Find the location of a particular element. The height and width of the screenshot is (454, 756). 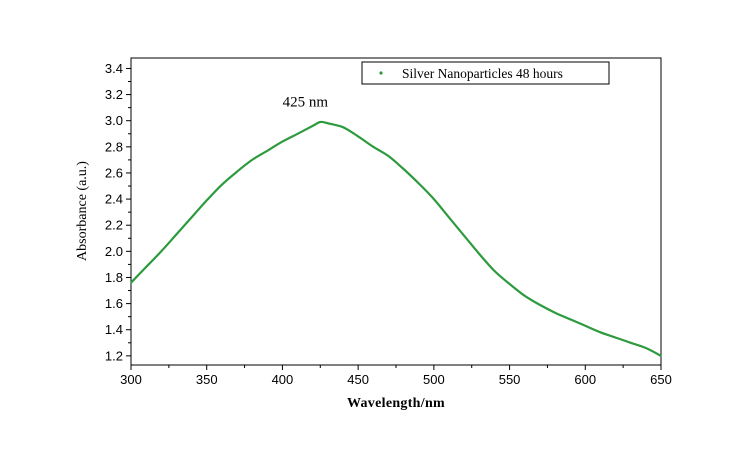

y-tick-label: 3.2 is located at coordinates (114, 94).